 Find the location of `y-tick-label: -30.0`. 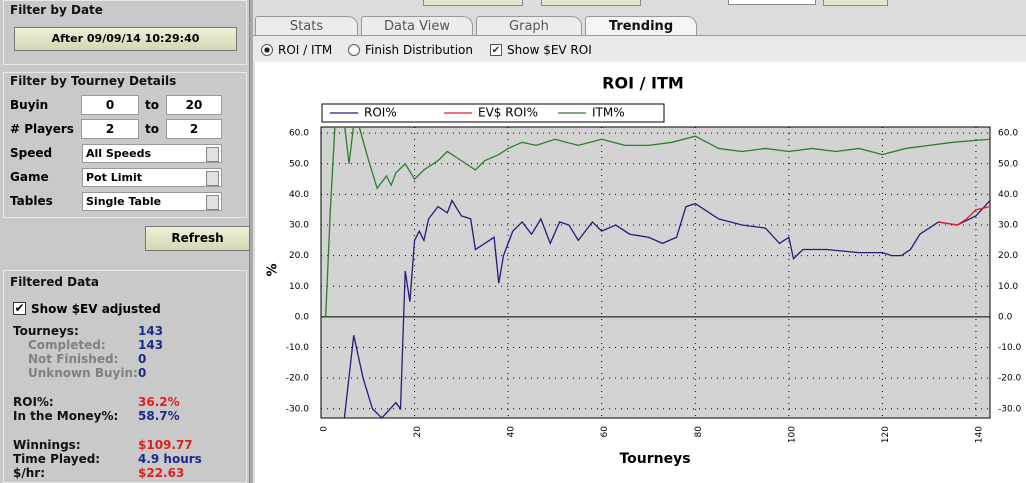

y-tick-label: -30.0 is located at coordinates (298, 409).